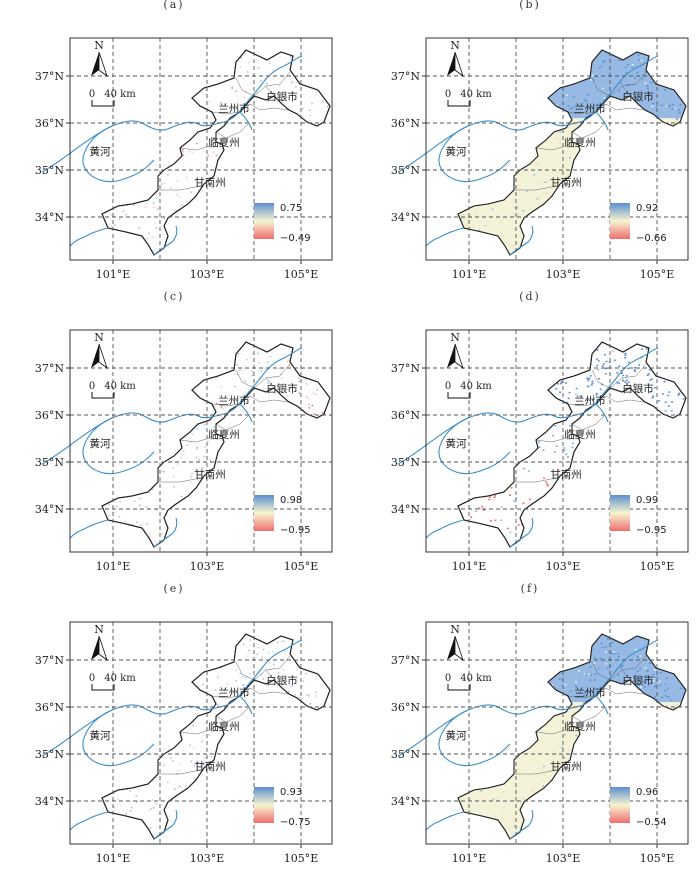 This screenshot has width=700, height=870. What do you see at coordinates (174, 588) in the screenshot?
I see `panel-label-e: (e)` at bounding box center [174, 588].